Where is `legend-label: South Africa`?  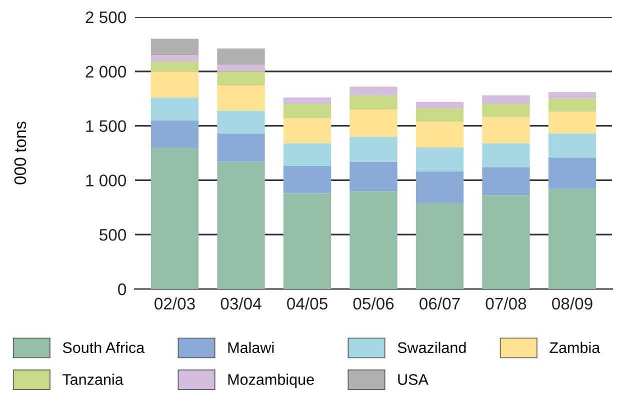
legend-label: South Africa is located at coordinates (103, 348).